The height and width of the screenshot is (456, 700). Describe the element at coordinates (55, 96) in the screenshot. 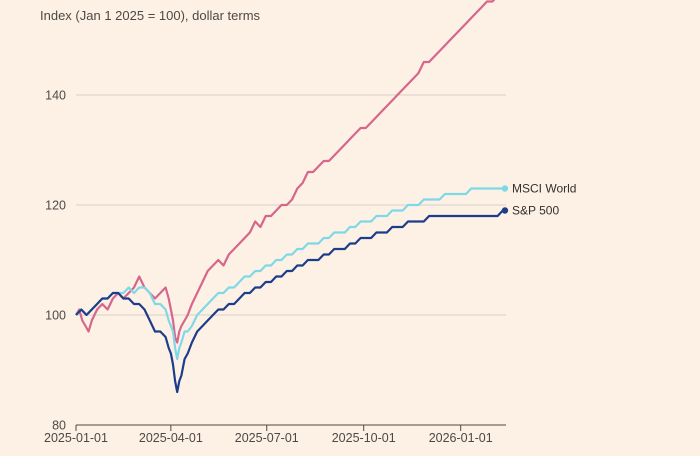

I see `y-tick-label: 140` at that location.